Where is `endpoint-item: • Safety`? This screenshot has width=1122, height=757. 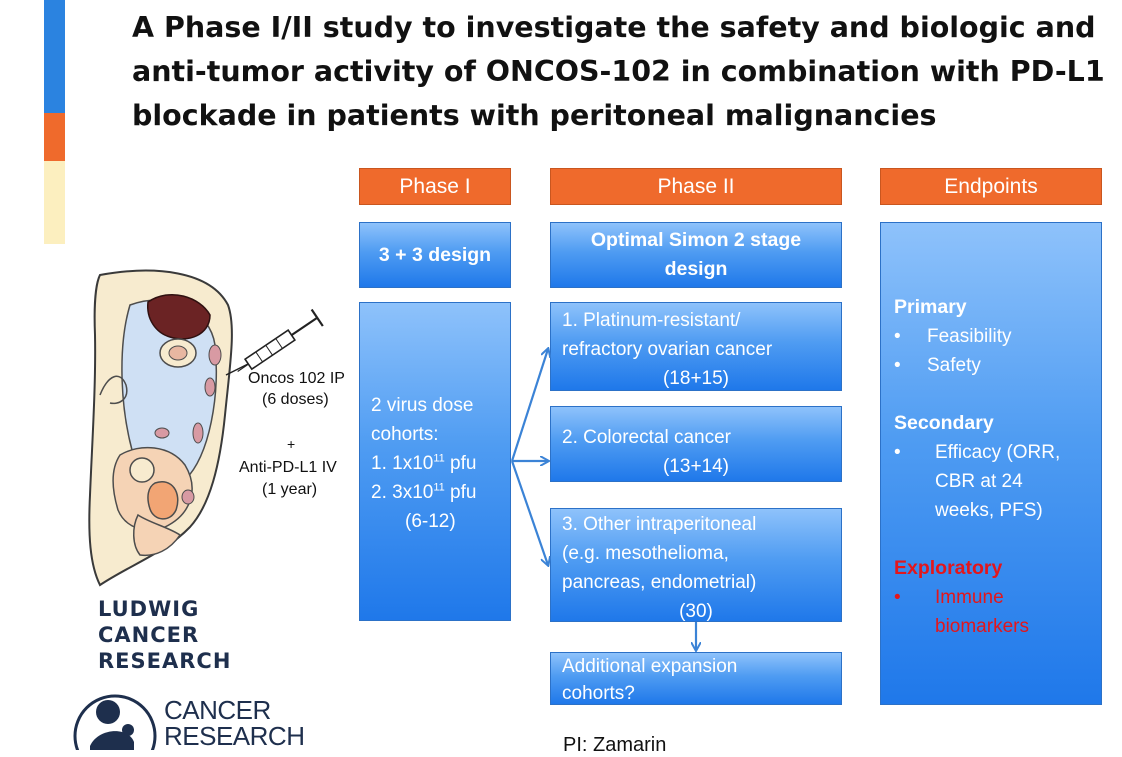 endpoint-item: • Safety is located at coordinates (937, 365).